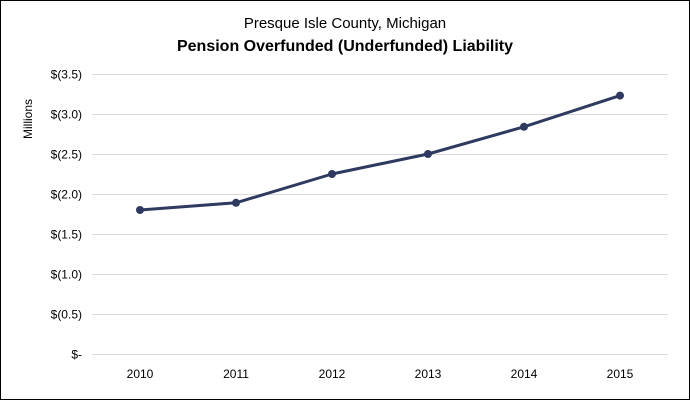 This screenshot has width=690, height=400. Describe the element at coordinates (140, 210) in the screenshot. I see `data-point-2010` at that location.